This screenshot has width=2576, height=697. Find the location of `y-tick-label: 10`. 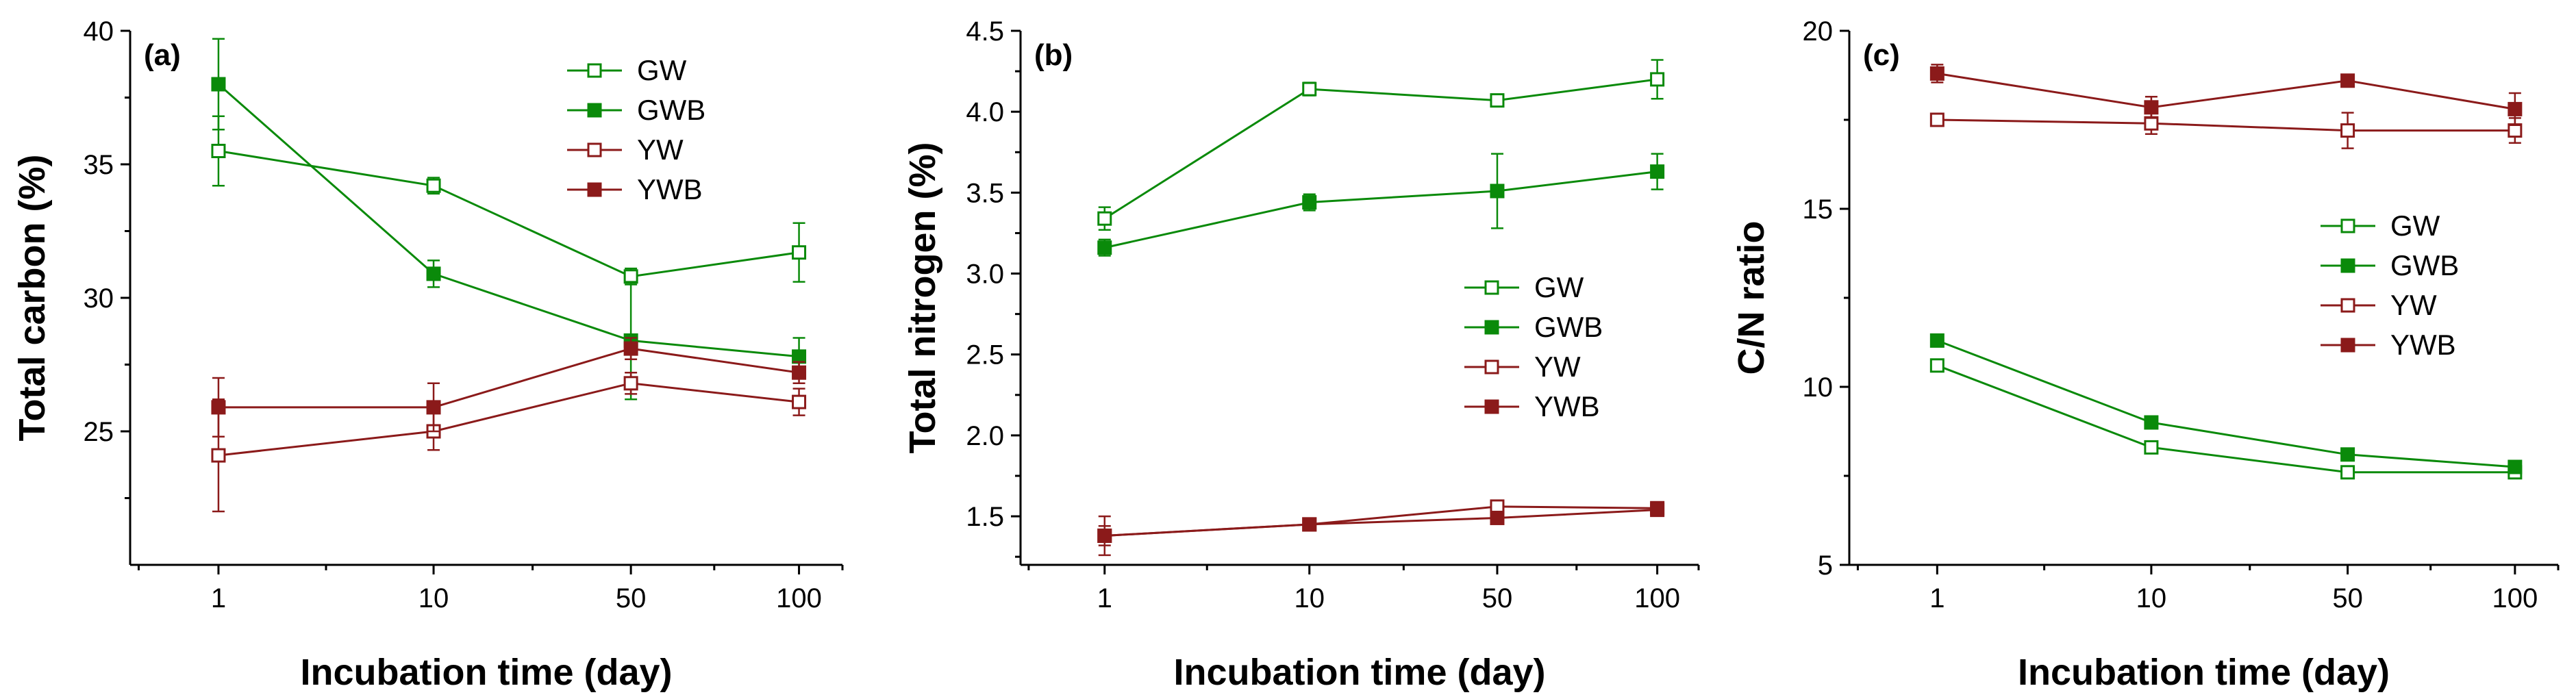

y-tick-label: 10 is located at coordinates (1818, 387).